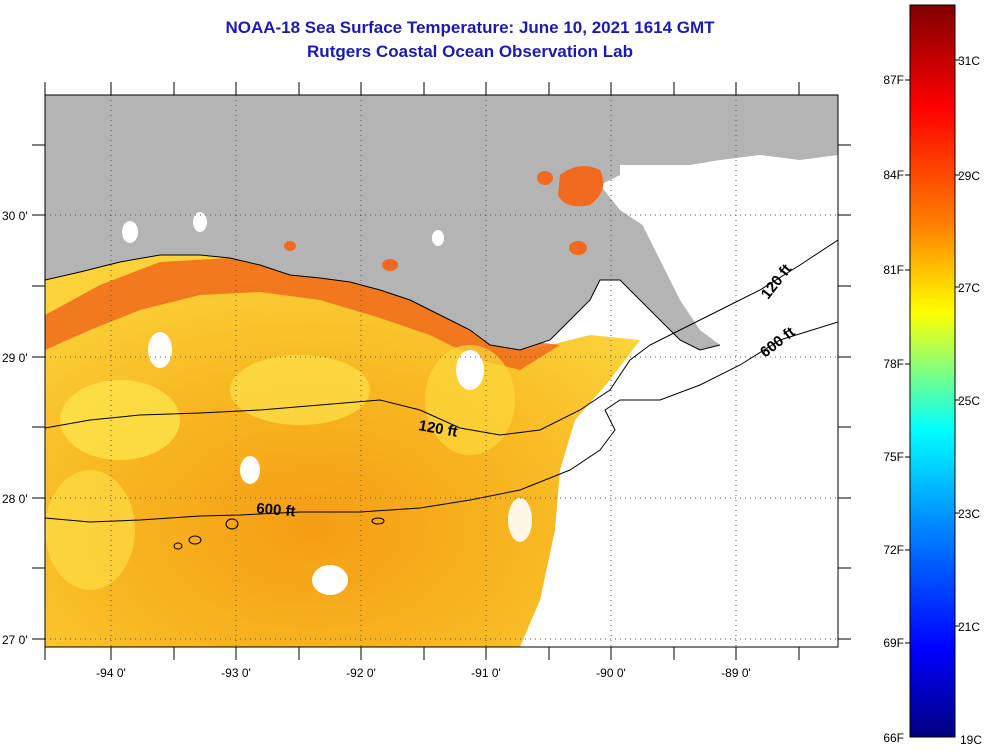 The image size is (992, 754). Describe the element at coordinates (969, 627) in the screenshot. I see `colorbar-c-label: 21C` at that location.